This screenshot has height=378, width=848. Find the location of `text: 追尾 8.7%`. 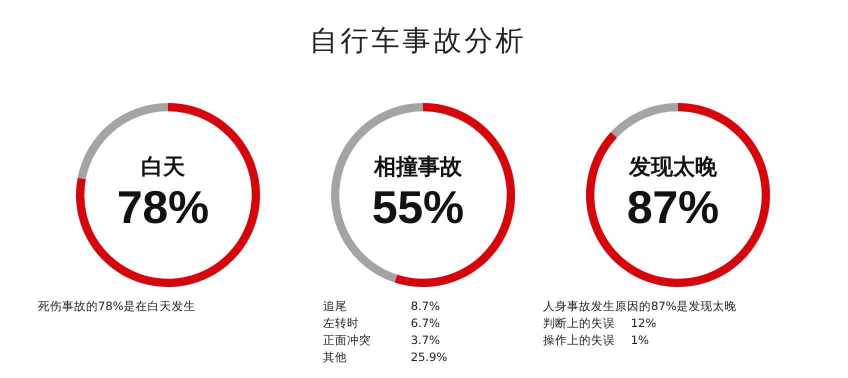

text: 追尾 8.7% is located at coordinates (382, 306).